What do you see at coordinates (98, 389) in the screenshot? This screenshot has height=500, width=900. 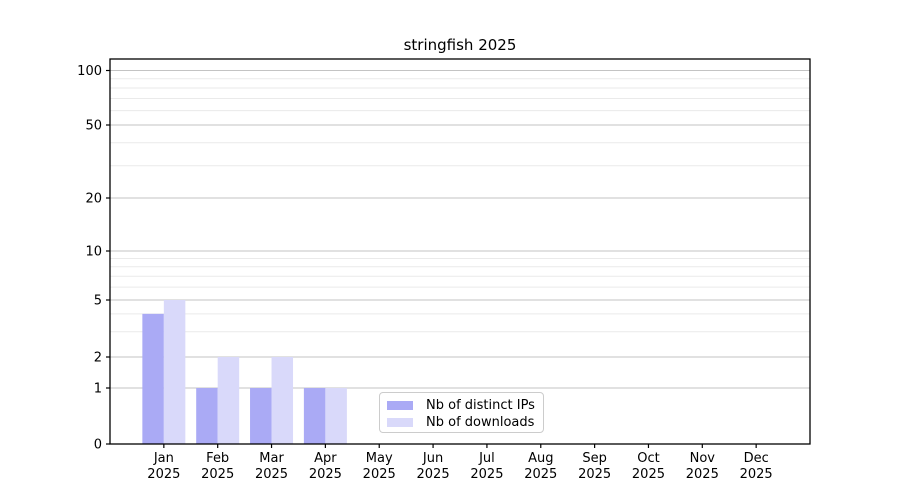 I see `y-tick-label: 1` at bounding box center [98, 389].